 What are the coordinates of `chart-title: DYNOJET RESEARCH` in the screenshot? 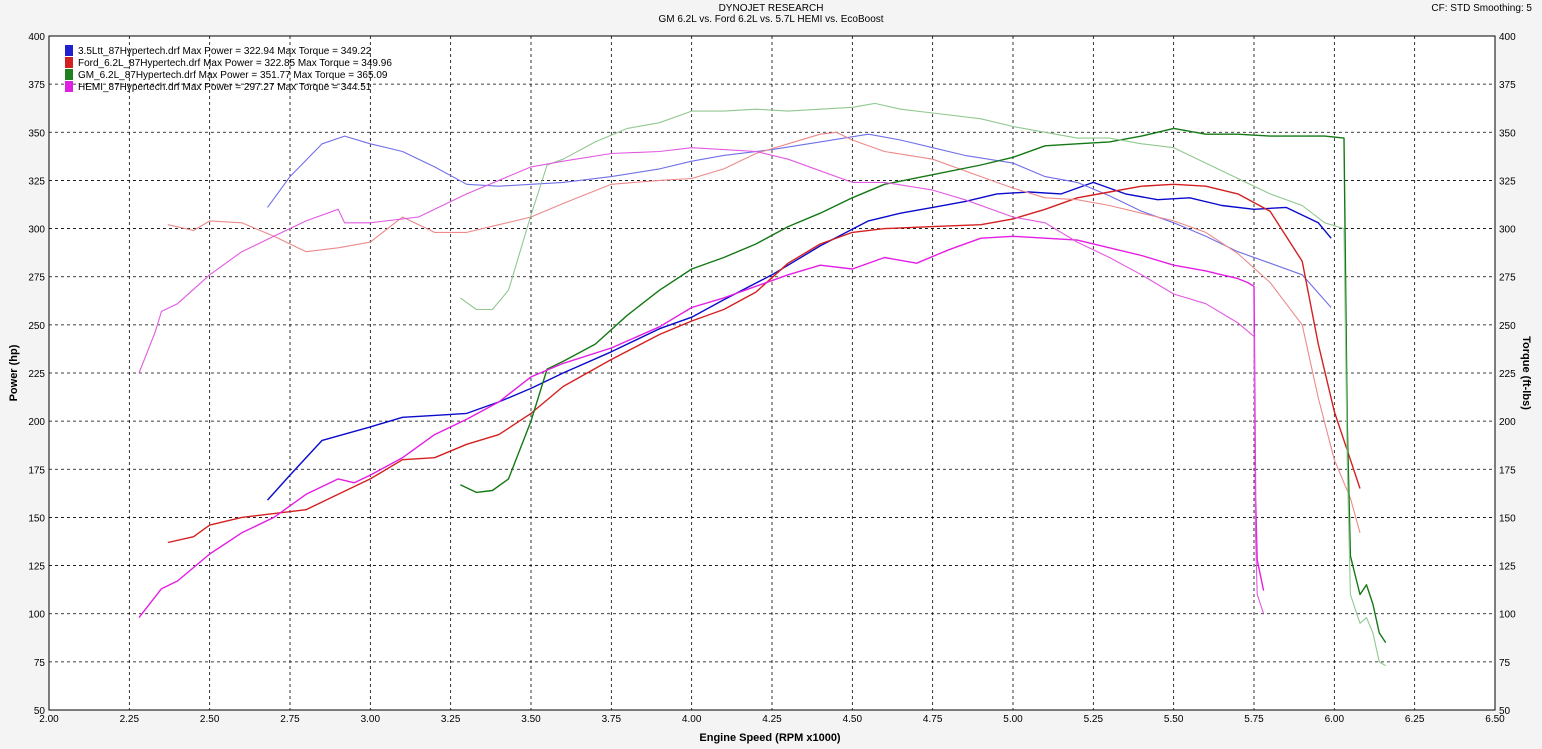 It's located at (771, 8).